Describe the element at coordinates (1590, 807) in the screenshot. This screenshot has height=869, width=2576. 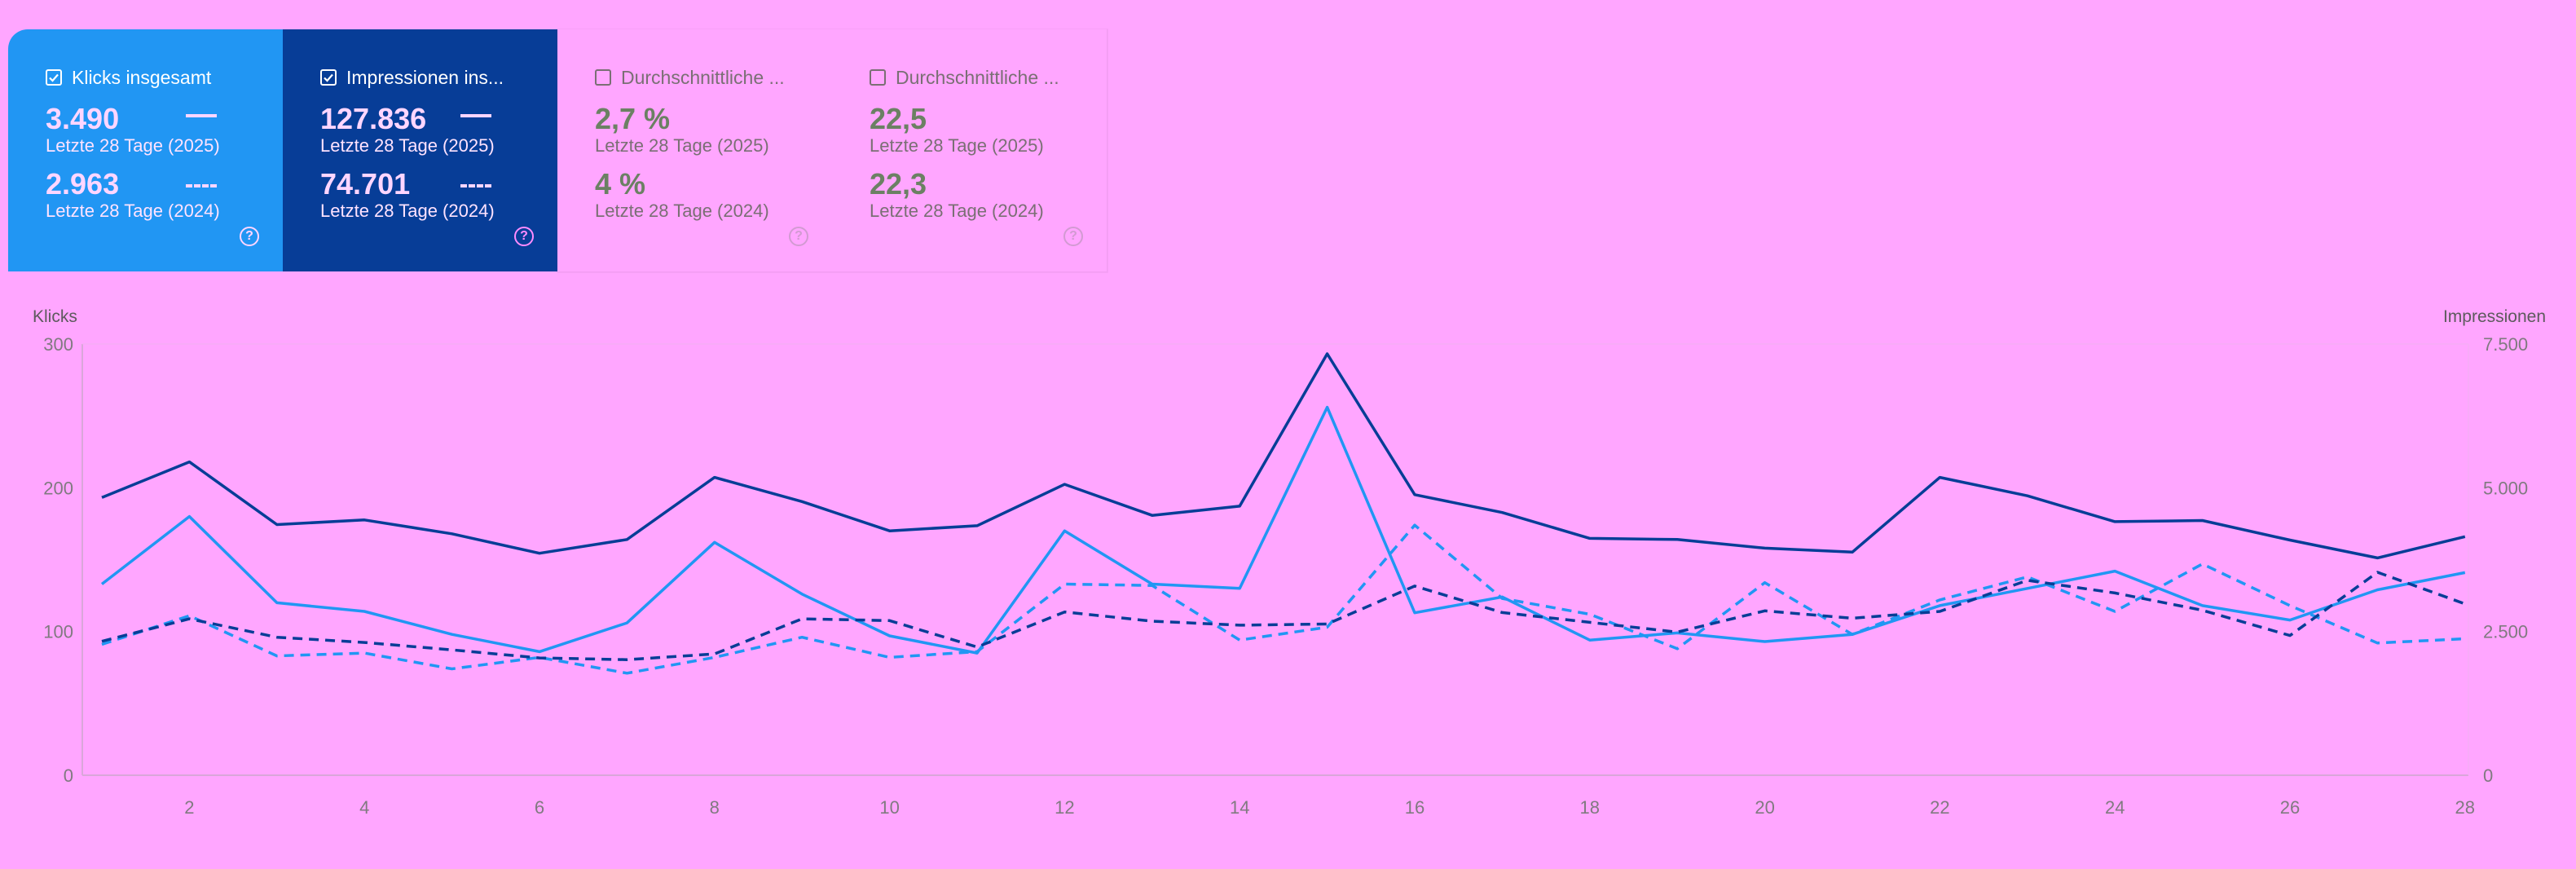
I see `x-tick-label: 18` at that location.